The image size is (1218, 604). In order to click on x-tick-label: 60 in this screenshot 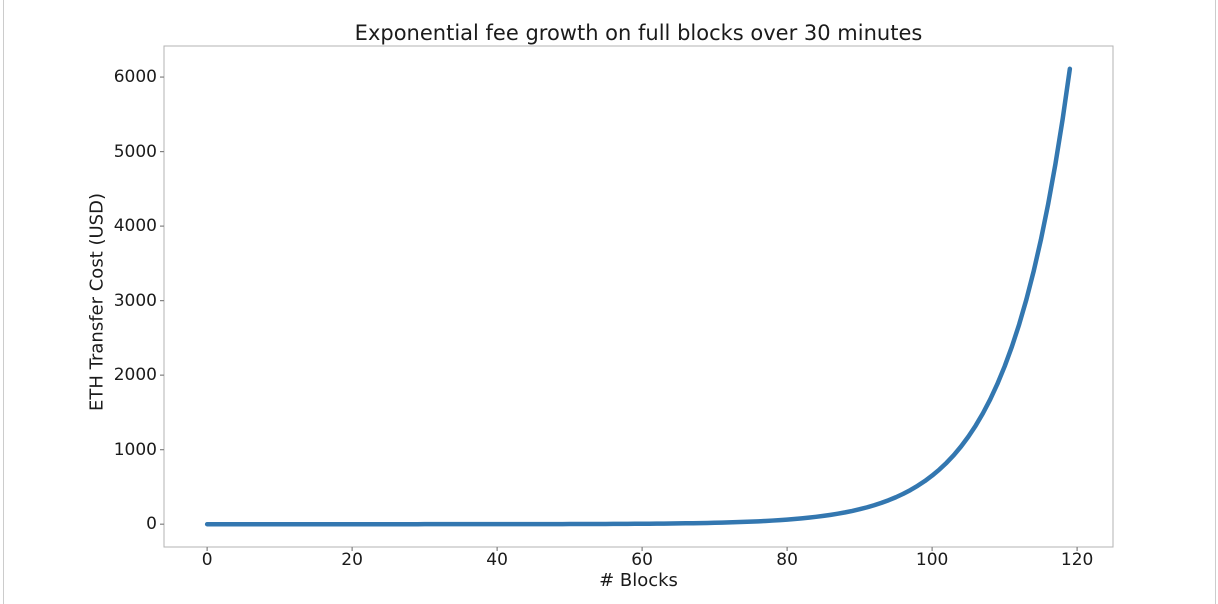, I will do `click(642, 560)`.